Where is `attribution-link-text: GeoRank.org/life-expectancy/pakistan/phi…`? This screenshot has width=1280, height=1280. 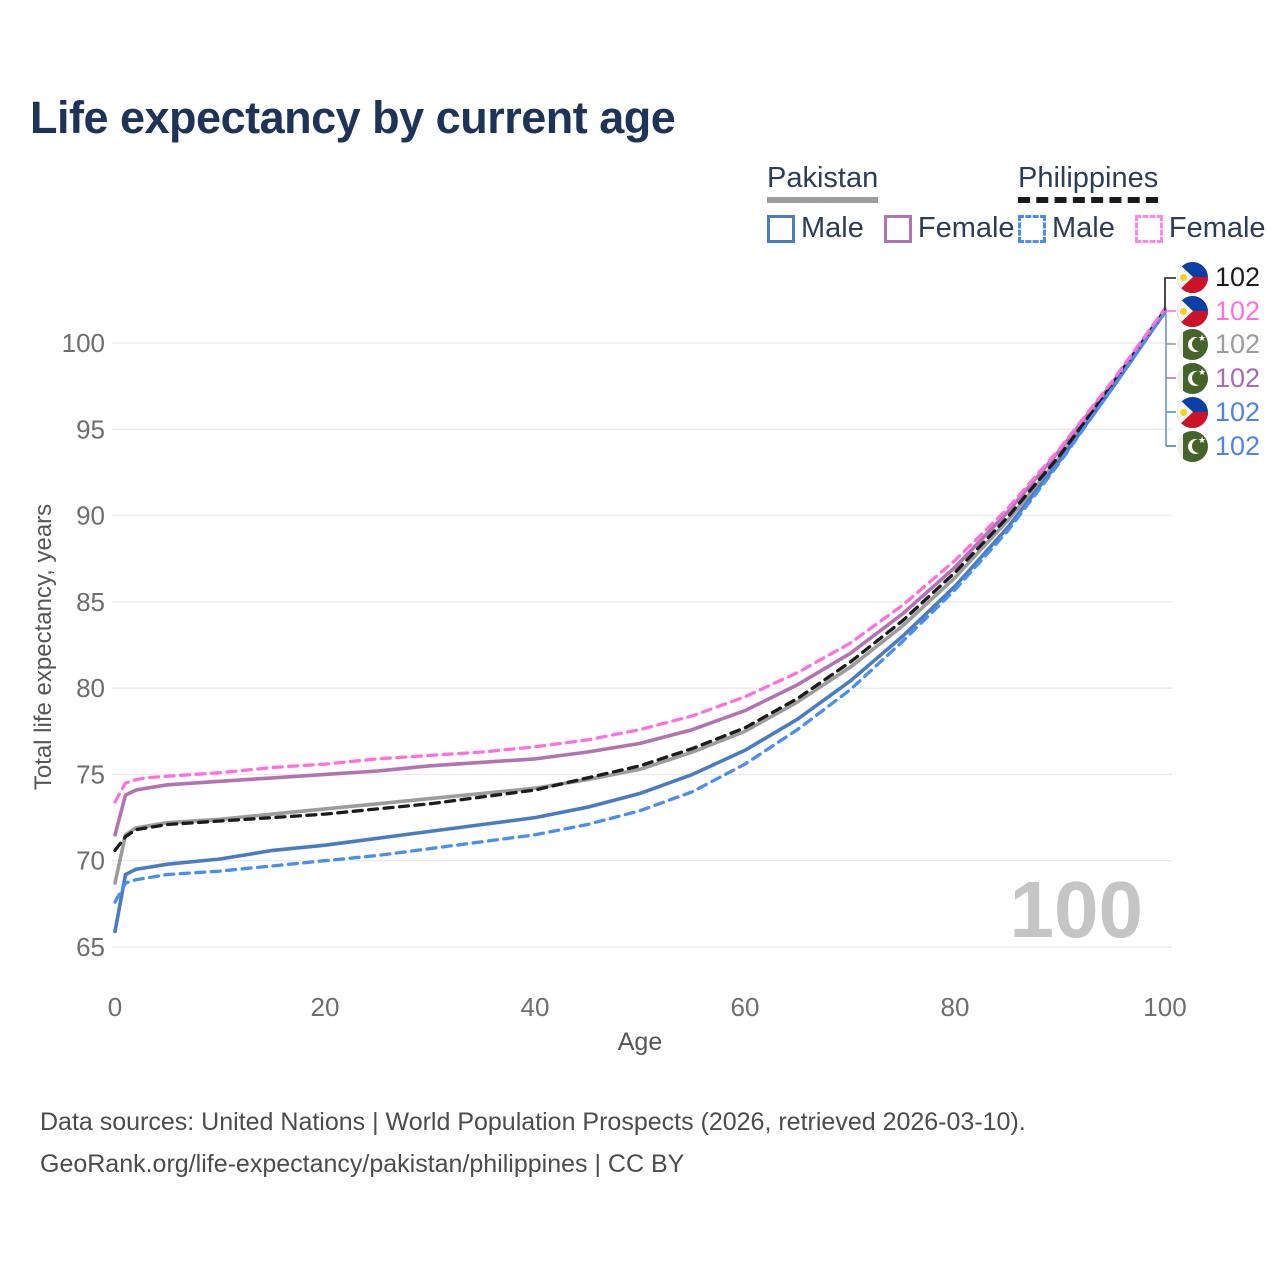
attribution-link-text: GeoRank.org/life-expectancy/pakistan/phi… is located at coordinates (362, 1164).